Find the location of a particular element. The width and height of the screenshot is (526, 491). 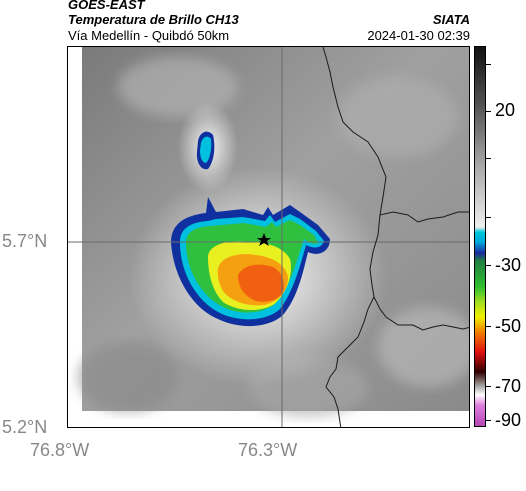

colorbar is located at coordinates (480, 236).